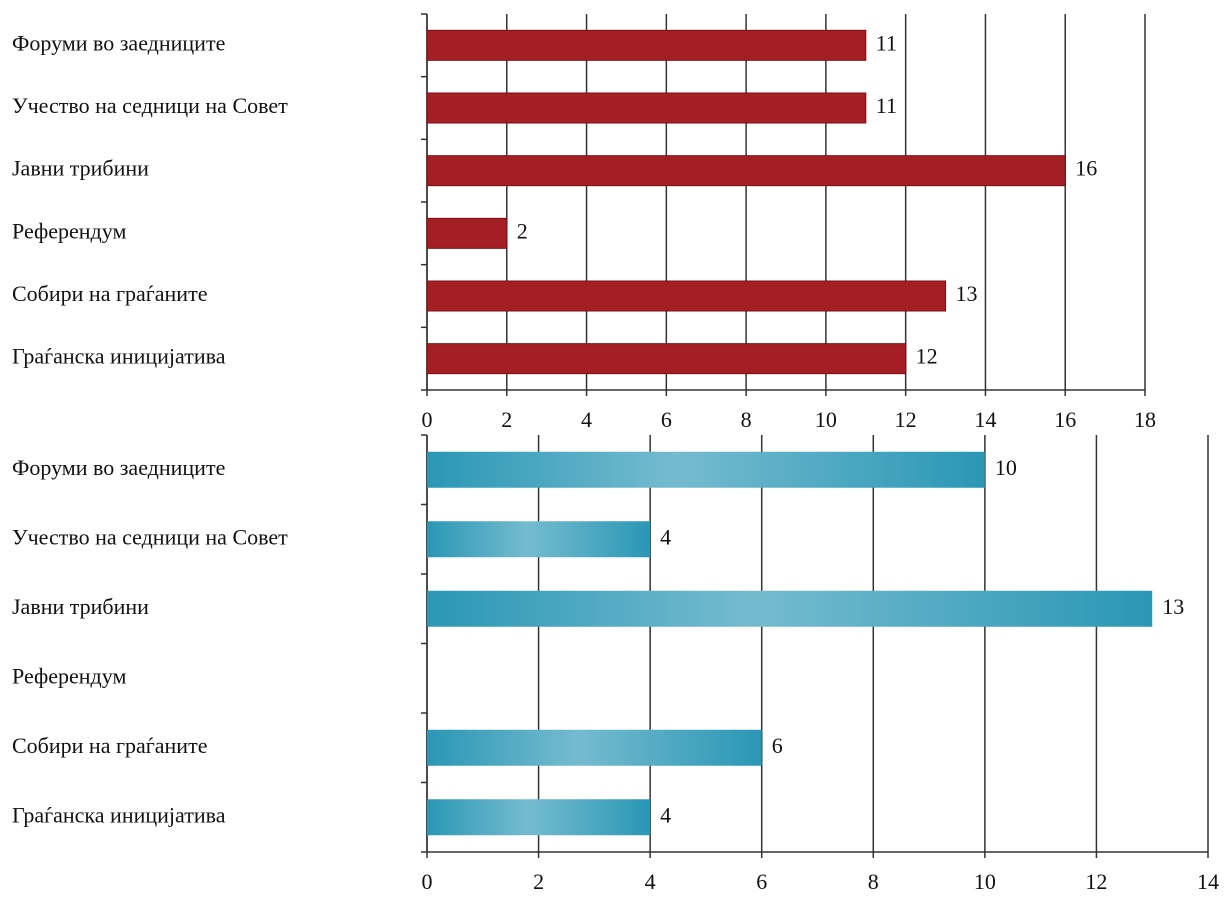  I want to click on x-tick-label: 16, so click(1065, 419).